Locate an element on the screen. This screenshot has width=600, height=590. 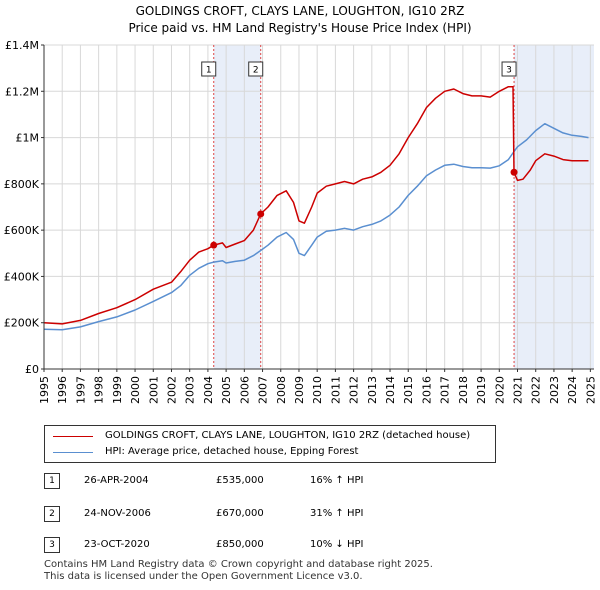
sale-marker-label: 1 is located at coordinates (209, 71).